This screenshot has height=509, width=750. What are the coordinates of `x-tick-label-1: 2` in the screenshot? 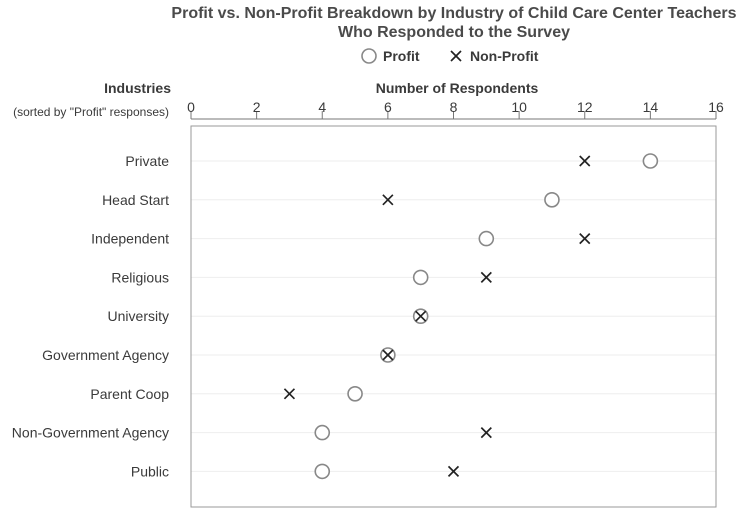 It's located at (257, 107).